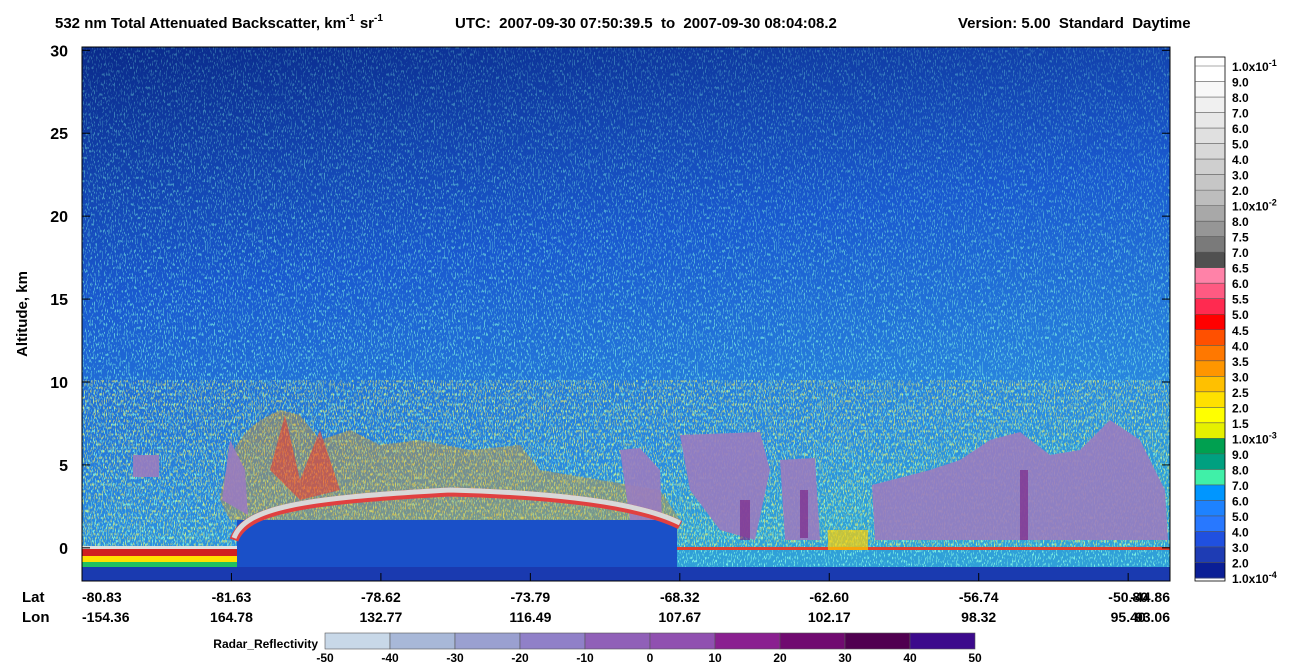  I want to click on colorbar-frame, so click(1210, 319).